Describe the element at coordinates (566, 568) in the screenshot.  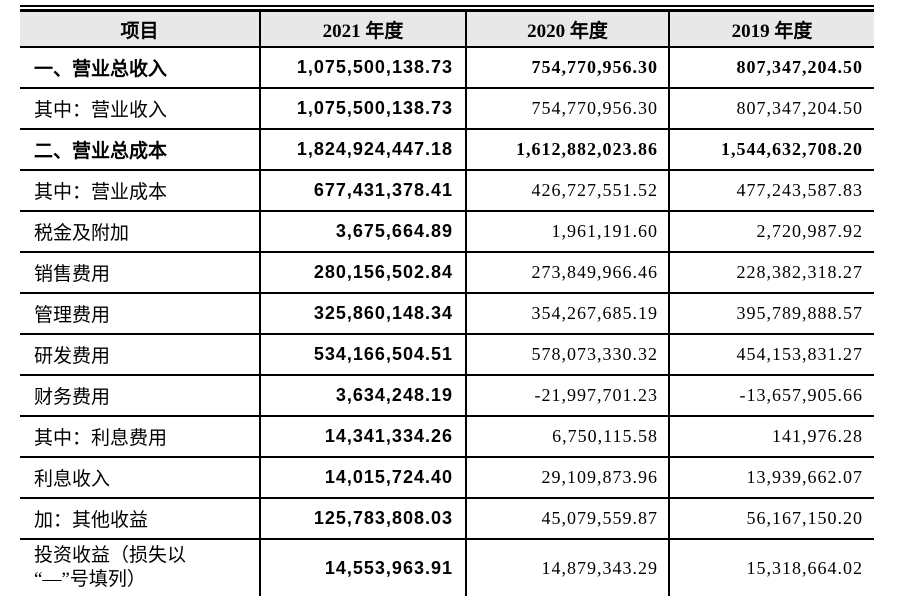
I see `value-2020: 14,879,343.29` at that location.